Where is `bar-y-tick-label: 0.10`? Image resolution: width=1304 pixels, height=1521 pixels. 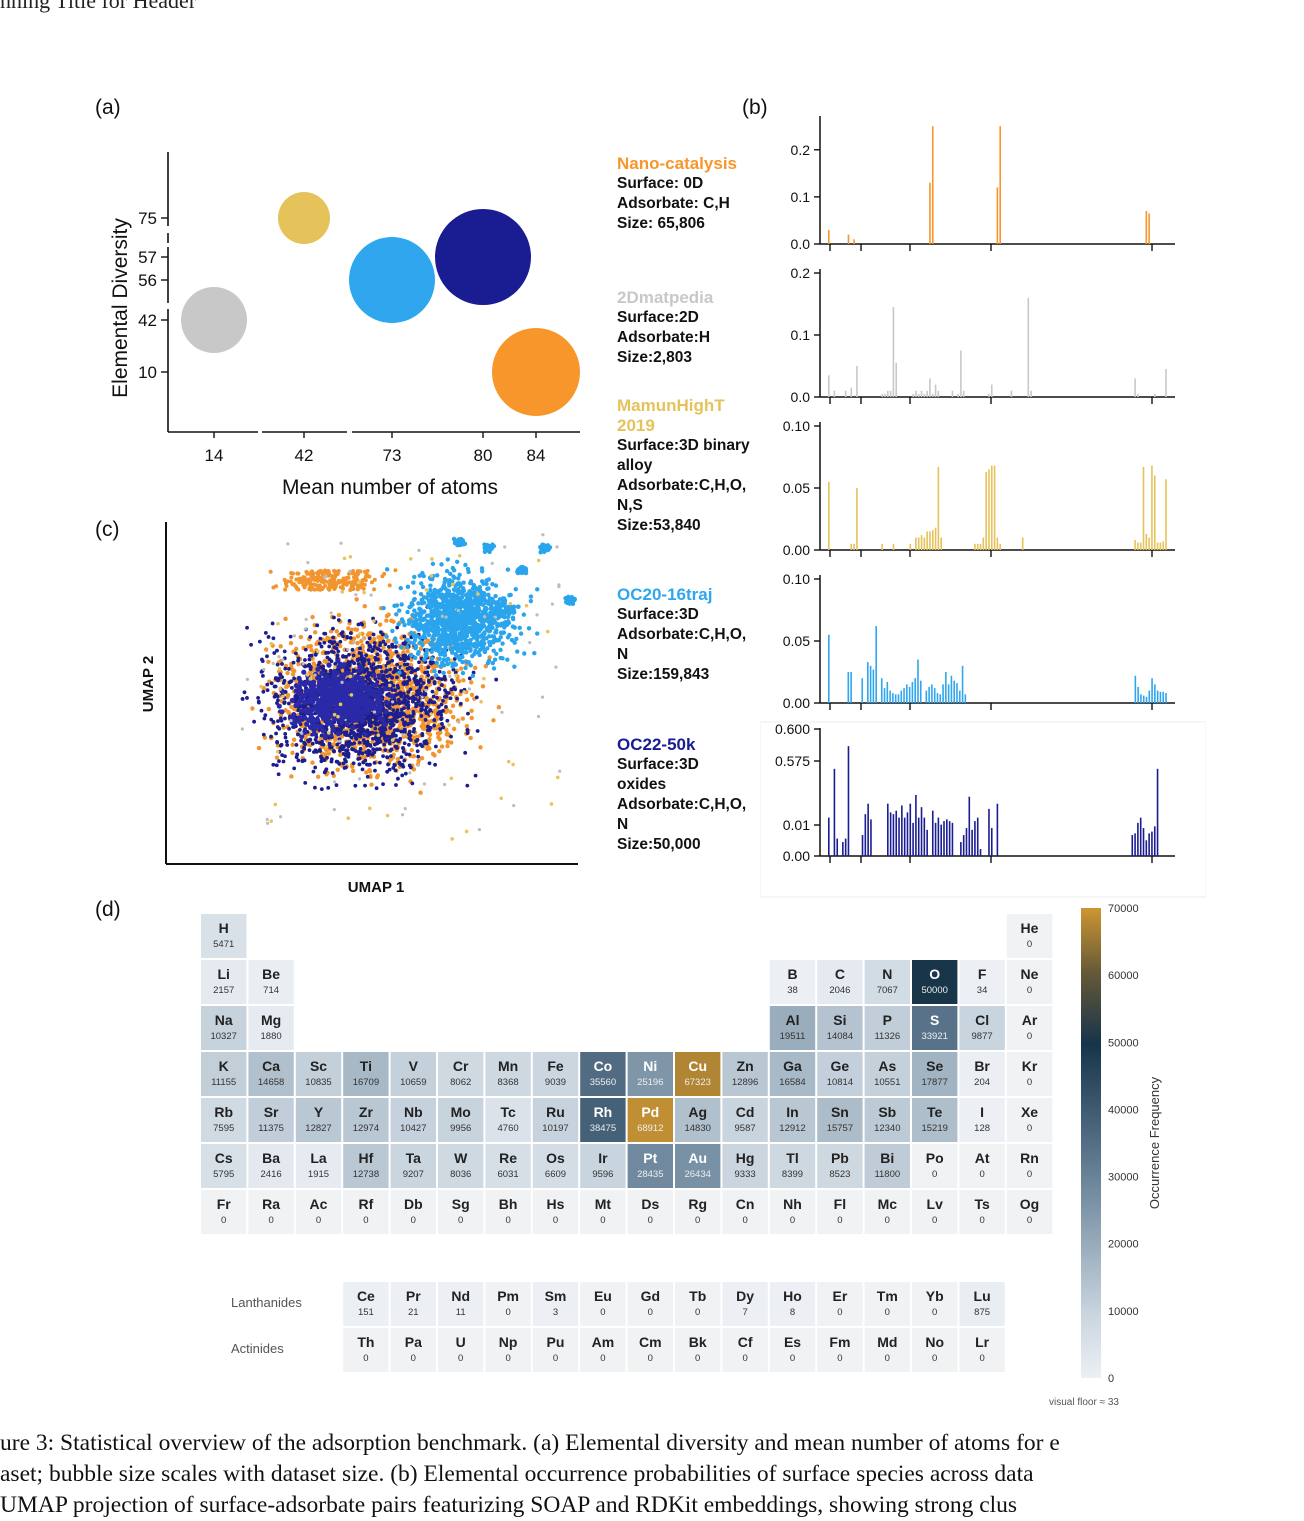
bar-y-tick-label: 0.10 is located at coordinates (796, 579).